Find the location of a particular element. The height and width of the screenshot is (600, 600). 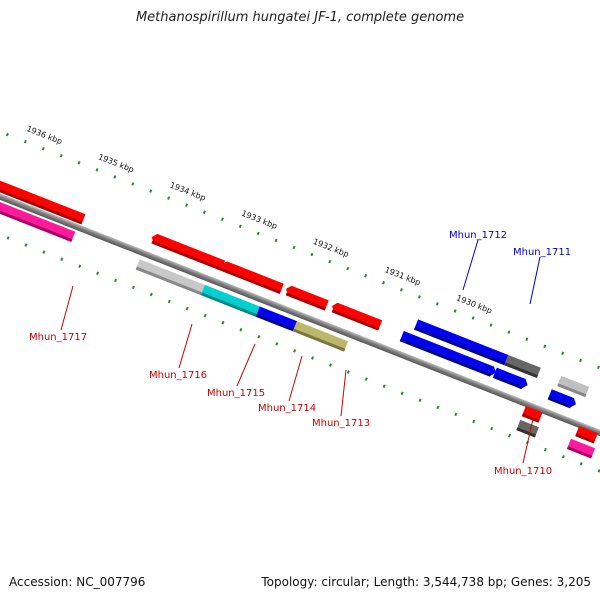

gene-label: Mhun_1714 is located at coordinates (287, 408).